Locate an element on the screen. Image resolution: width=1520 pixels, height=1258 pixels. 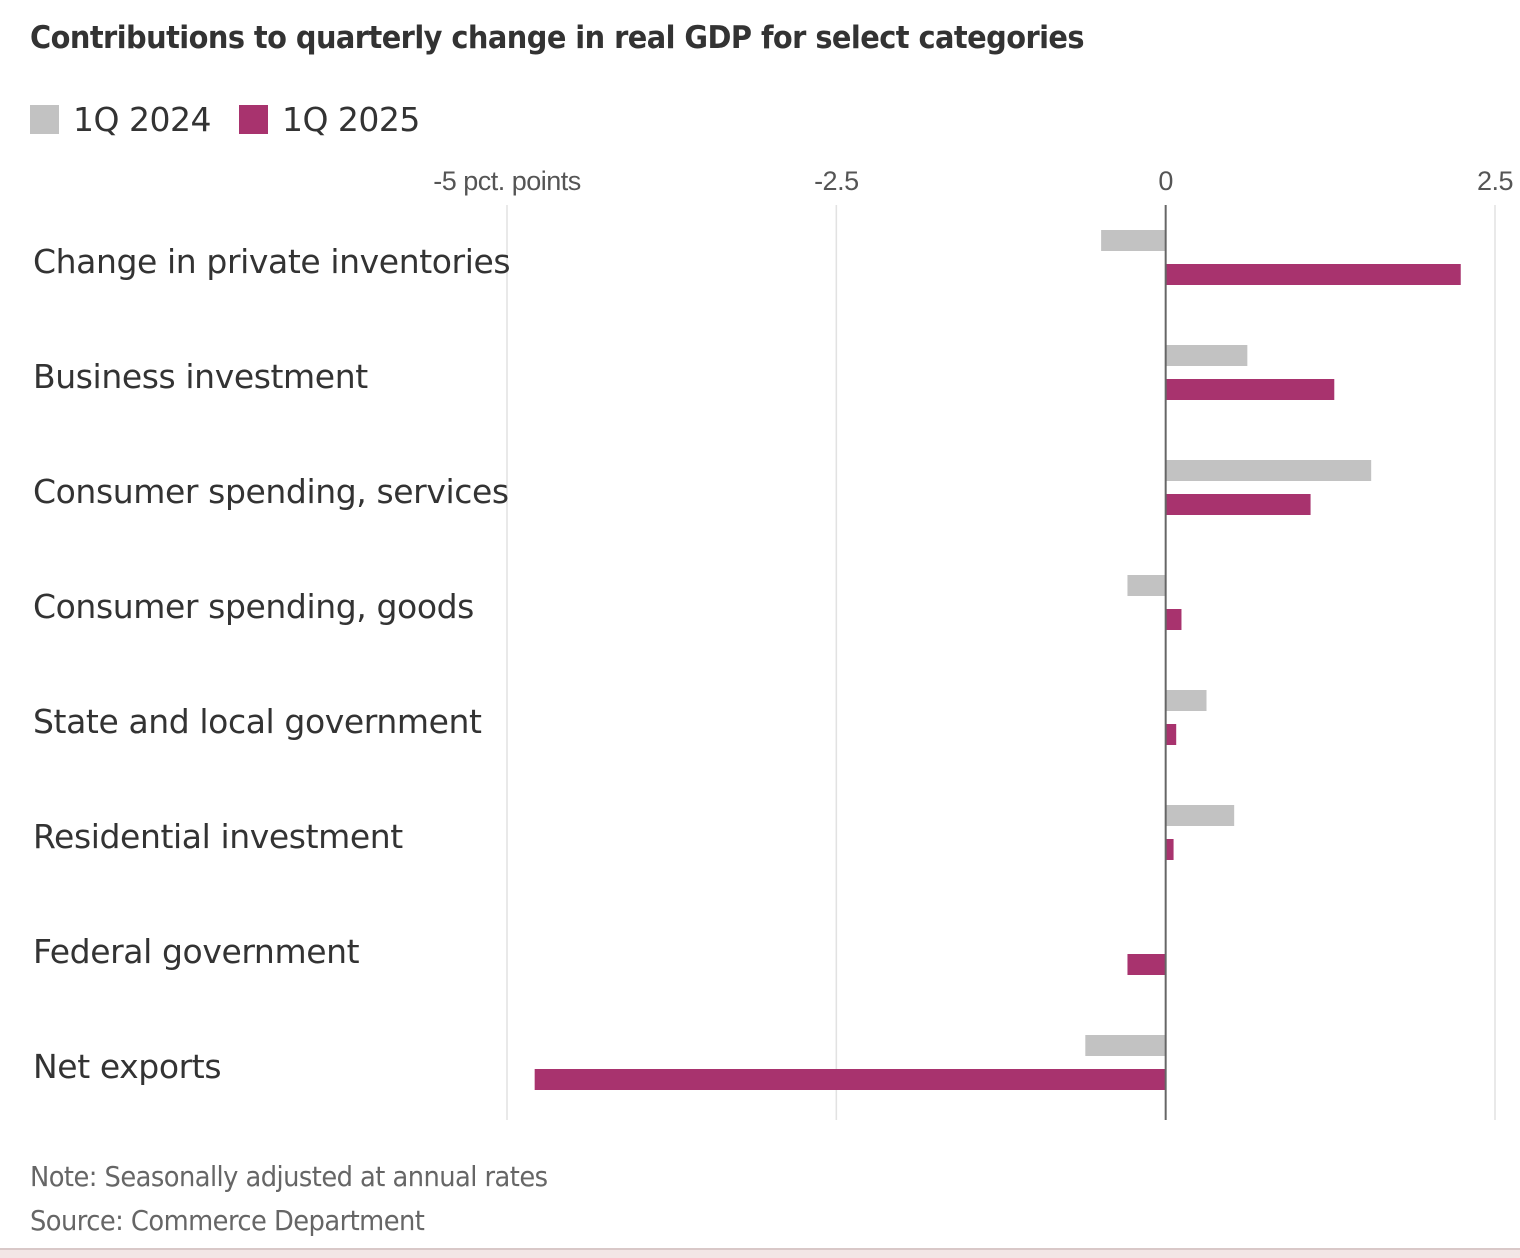
category-label: Change in private inventories is located at coordinates (271, 261).